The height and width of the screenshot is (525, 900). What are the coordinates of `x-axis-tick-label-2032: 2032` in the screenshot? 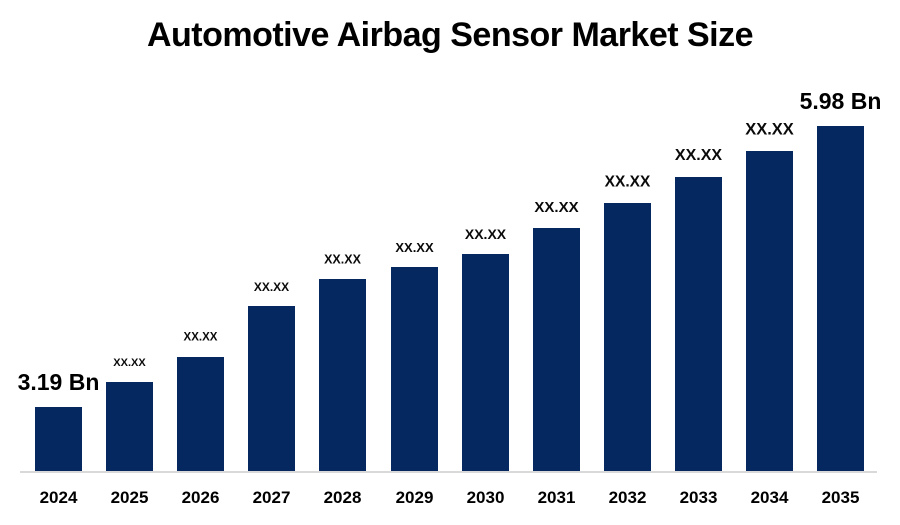 It's located at (627, 497).